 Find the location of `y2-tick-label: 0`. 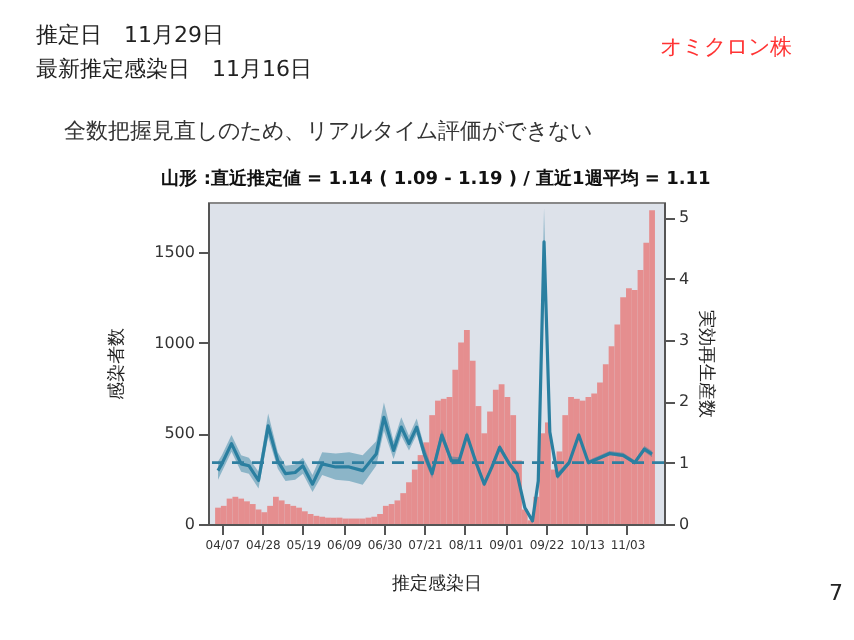

y2-tick-label: 0 is located at coordinates (684, 524).